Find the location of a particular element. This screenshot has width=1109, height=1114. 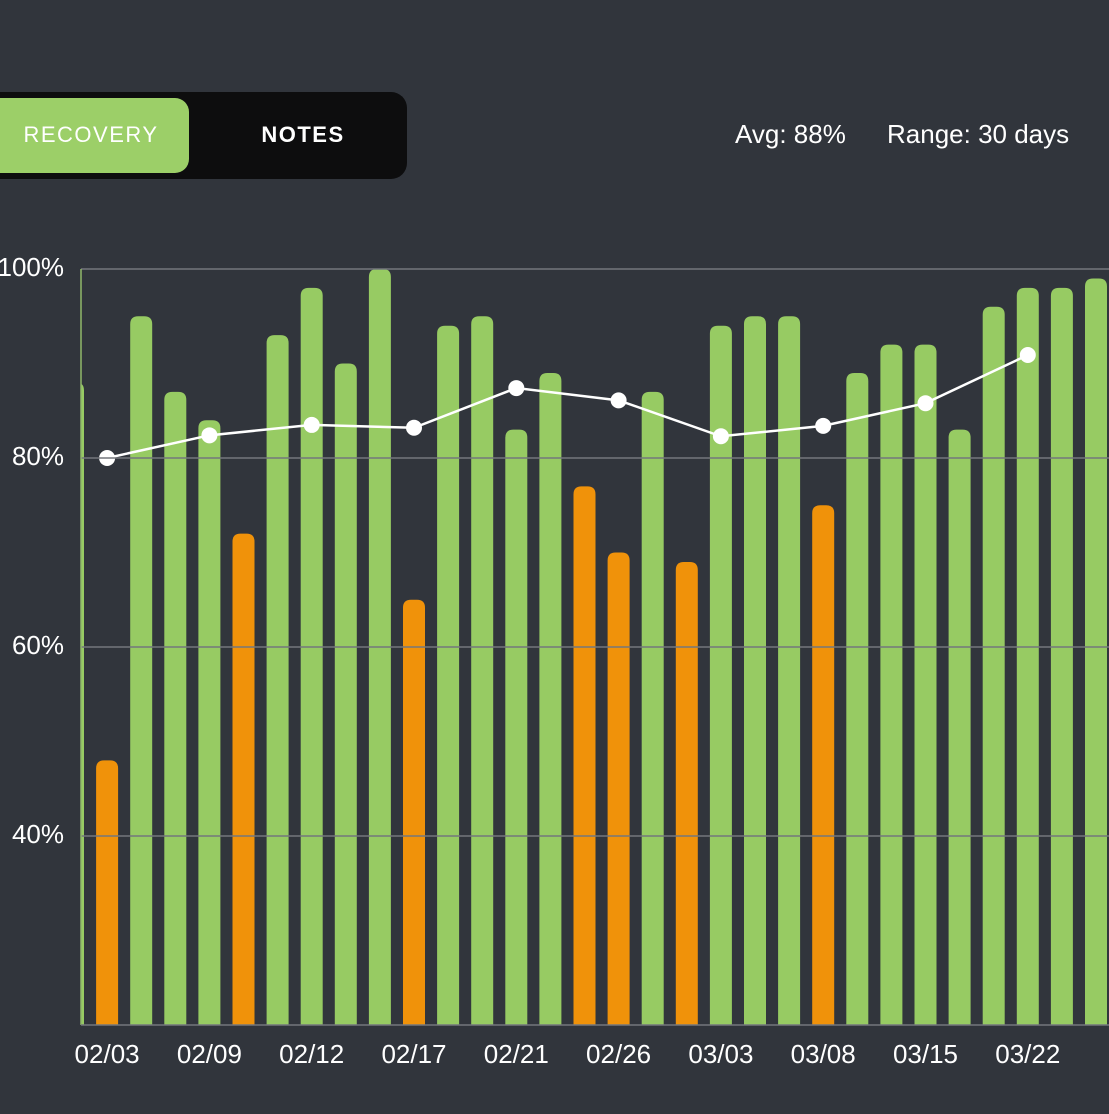

x-tick-label: 03/15 is located at coordinates (925, 1054).